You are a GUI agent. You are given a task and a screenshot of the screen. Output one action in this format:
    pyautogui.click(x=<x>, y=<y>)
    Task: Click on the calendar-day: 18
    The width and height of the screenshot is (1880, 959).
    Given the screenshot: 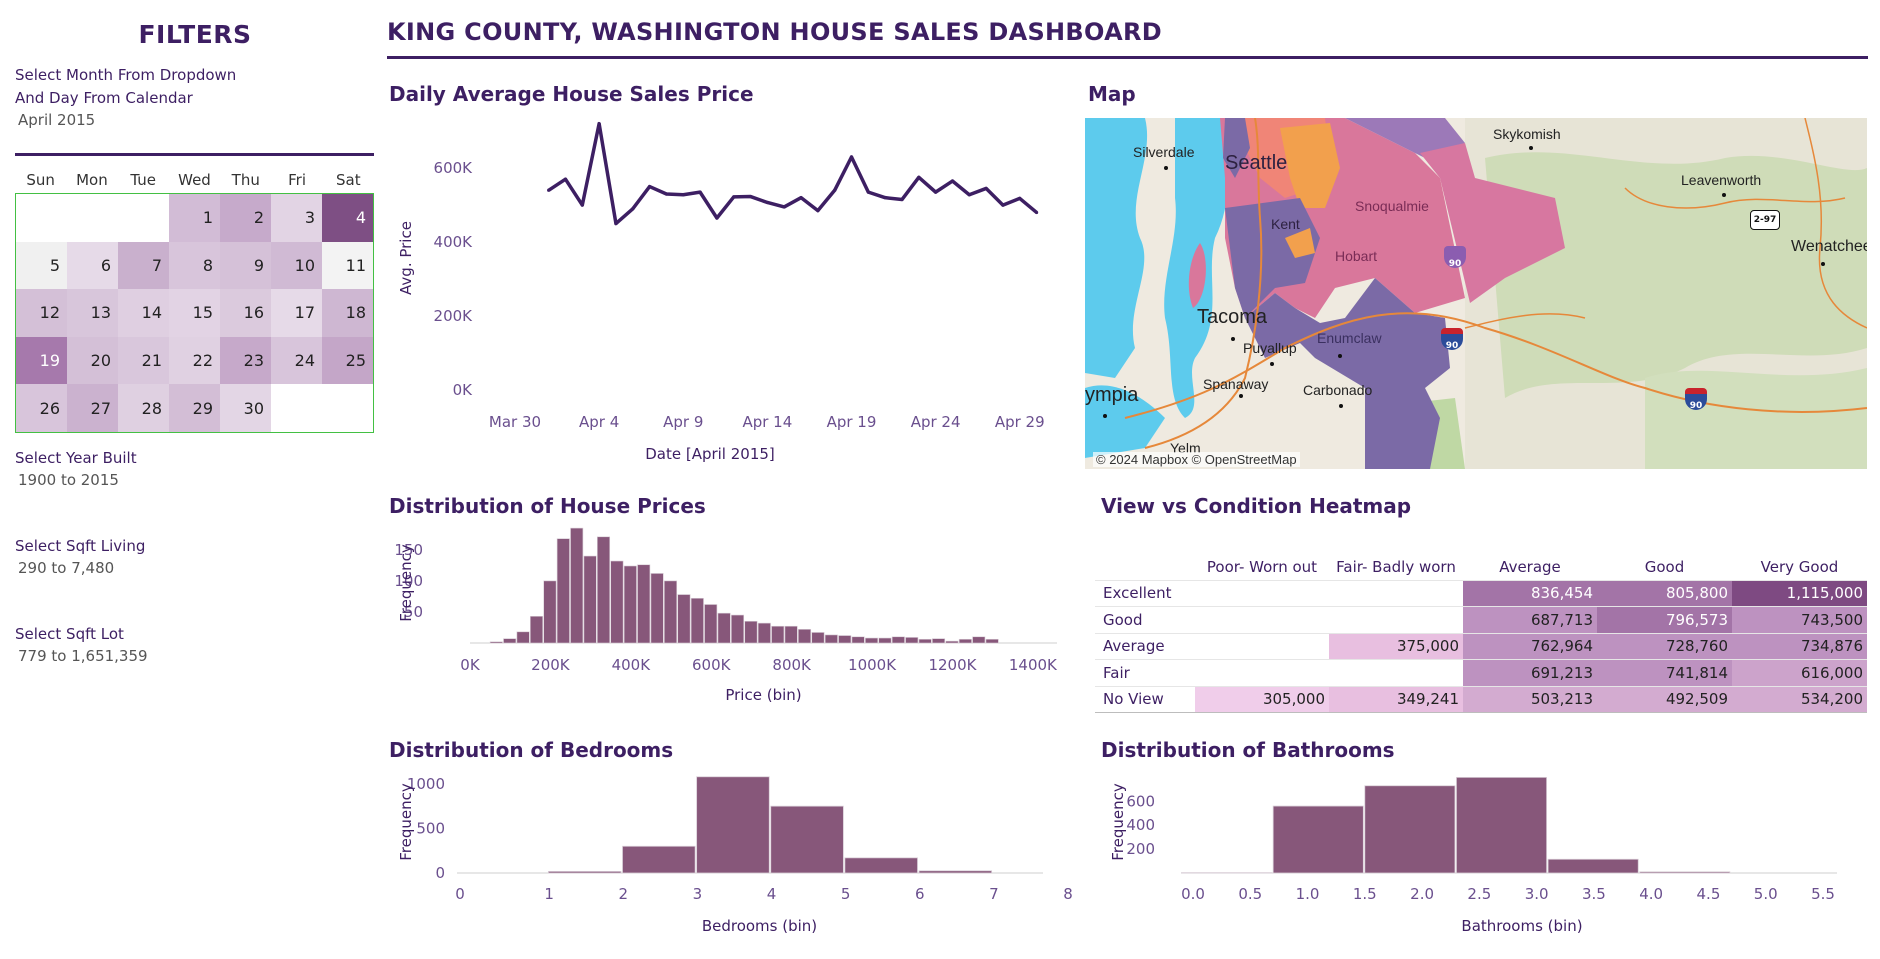 What is the action you would take?
    pyautogui.click(x=347, y=313)
    